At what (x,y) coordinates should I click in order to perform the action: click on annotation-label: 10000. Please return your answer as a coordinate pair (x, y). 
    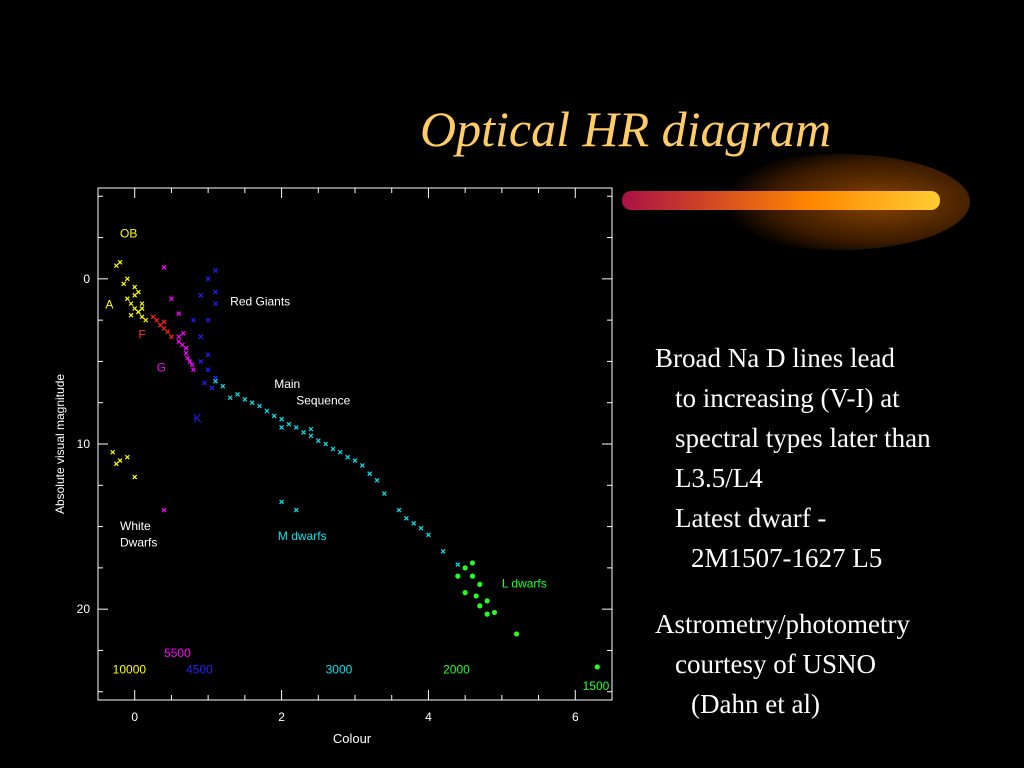
    Looking at the image, I should click on (130, 670).